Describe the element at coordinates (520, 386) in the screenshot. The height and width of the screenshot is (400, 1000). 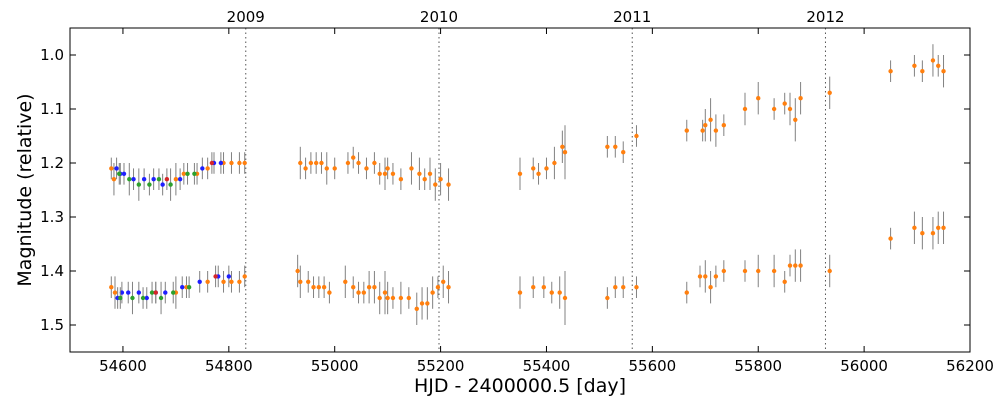
I see `x-axis-title: HJD - 2400000.5 [day]` at that location.